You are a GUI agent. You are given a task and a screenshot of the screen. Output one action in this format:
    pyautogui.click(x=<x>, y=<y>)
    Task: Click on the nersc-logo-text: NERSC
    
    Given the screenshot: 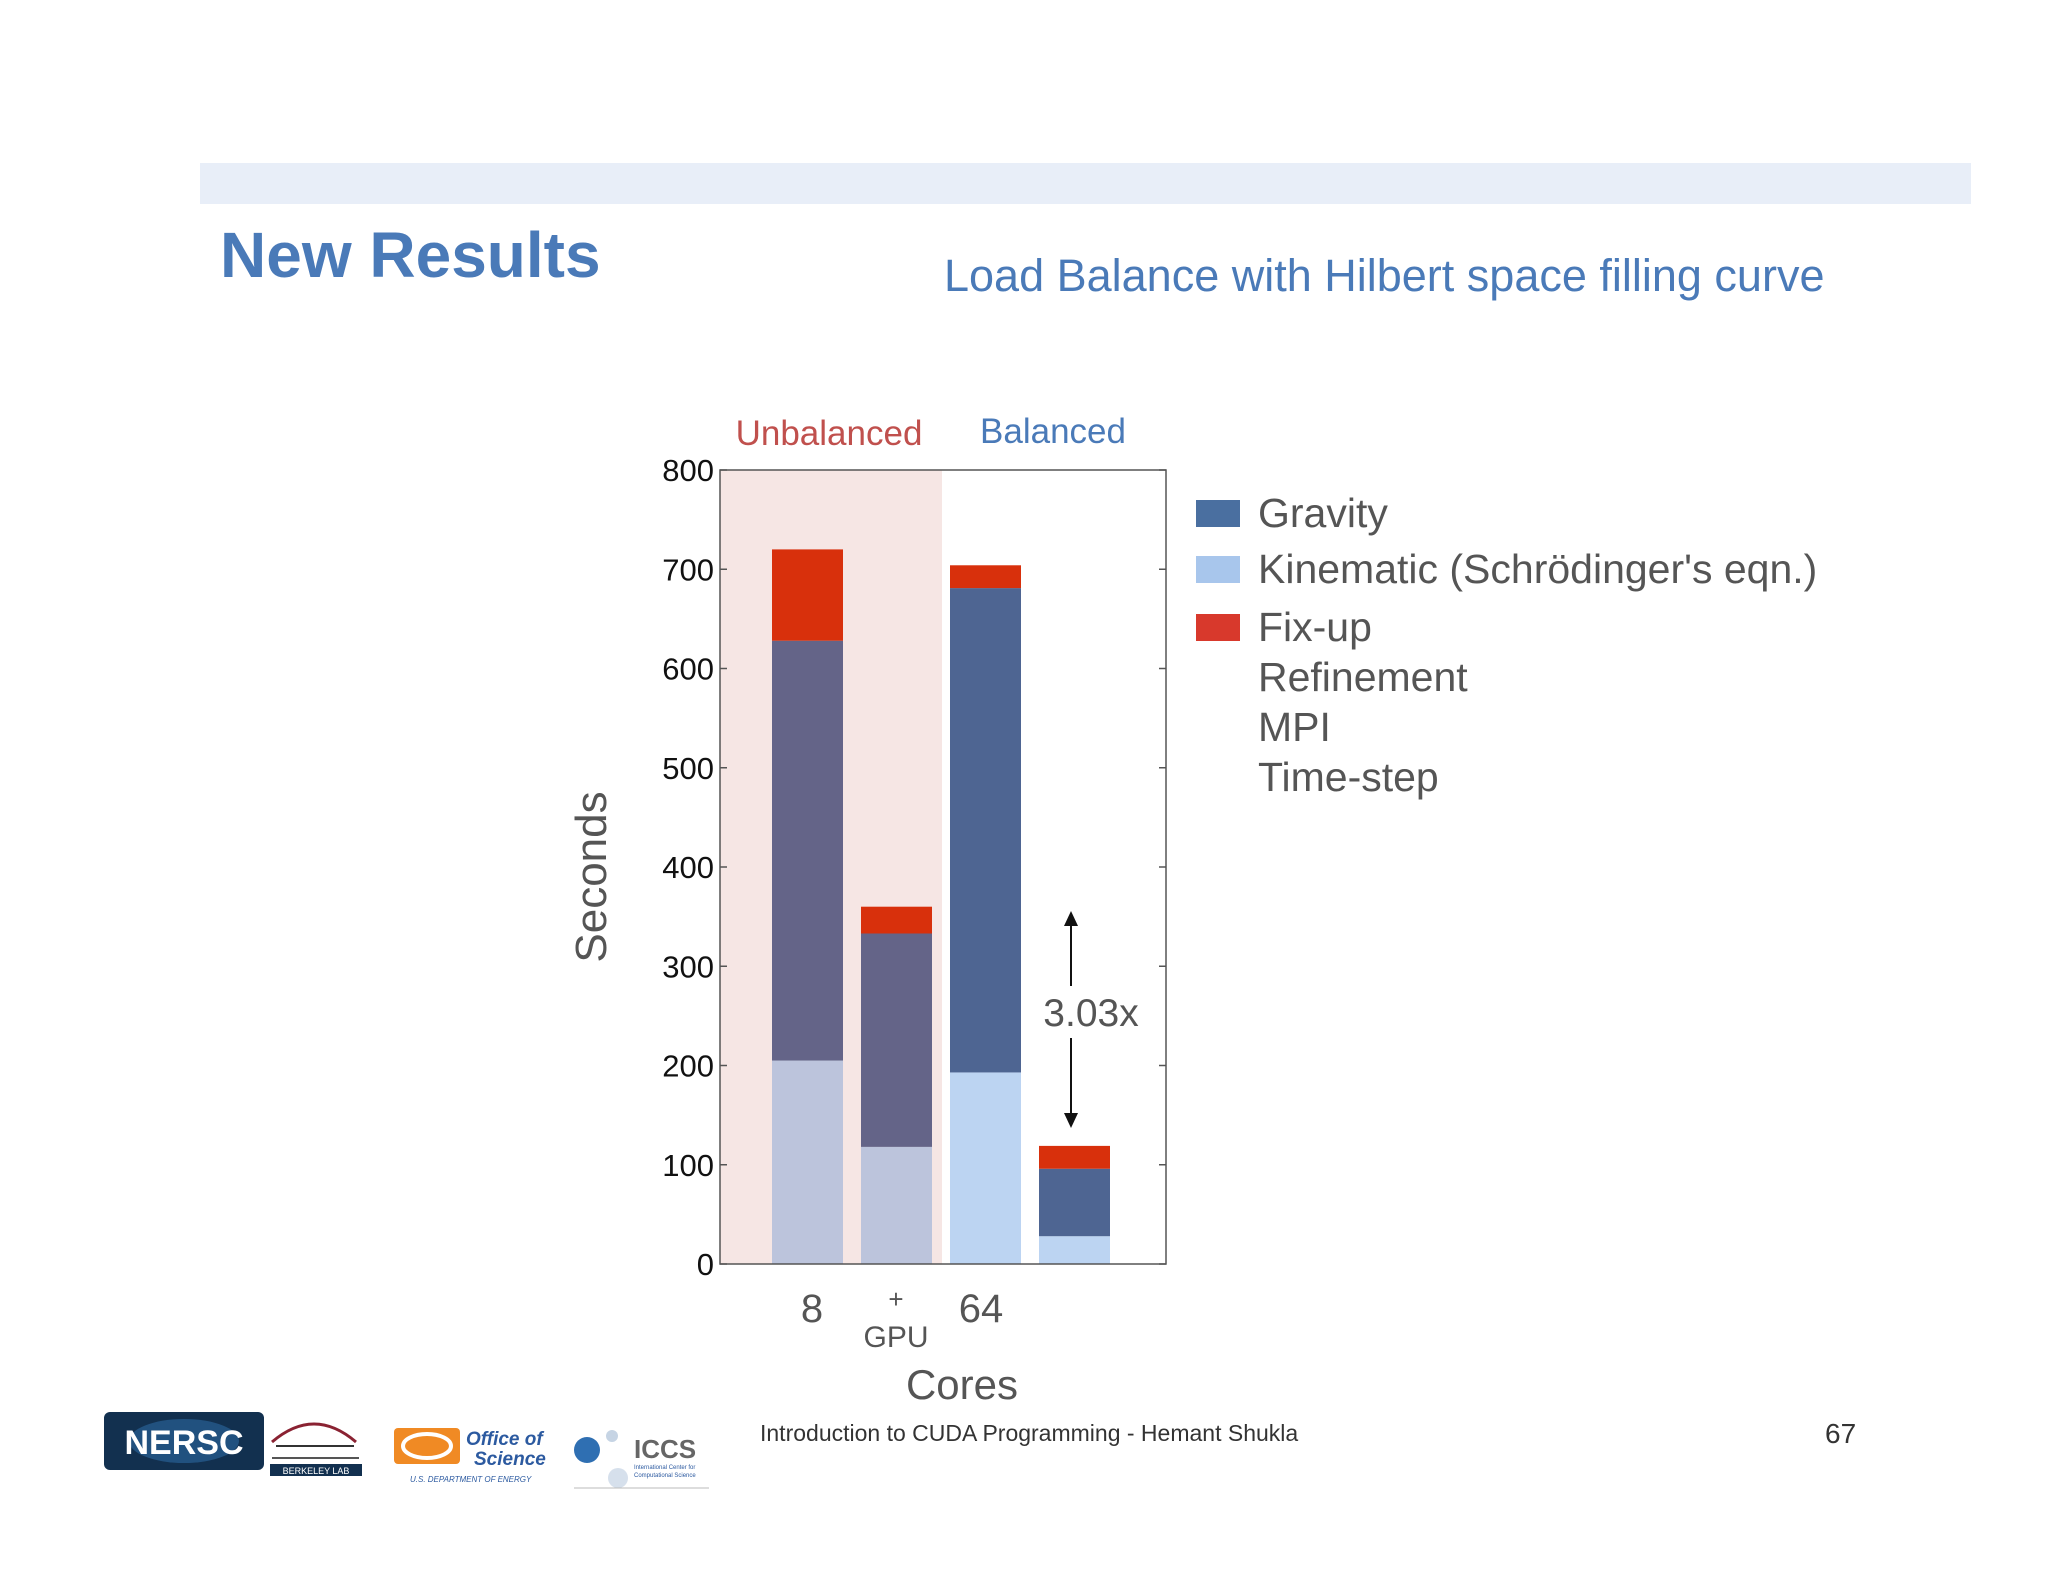 What is the action you would take?
    pyautogui.click(x=183, y=1443)
    